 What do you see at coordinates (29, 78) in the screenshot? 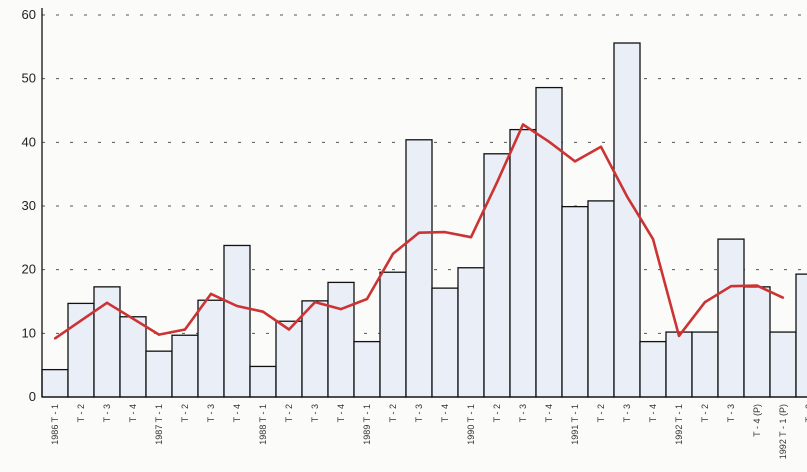
I see `y-tick-label: 50` at bounding box center [29, 78].